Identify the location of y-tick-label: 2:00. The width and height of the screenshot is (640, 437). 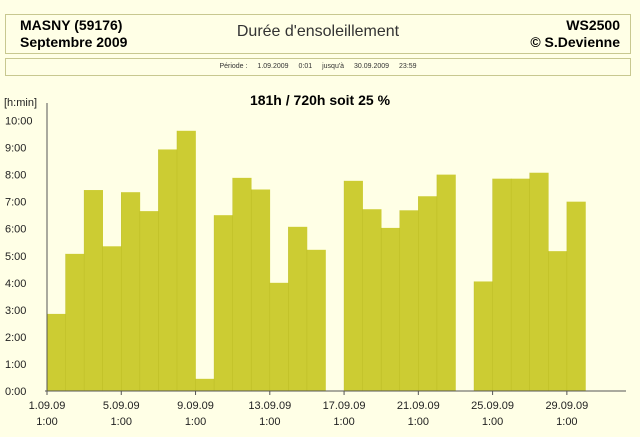
(15, 338).